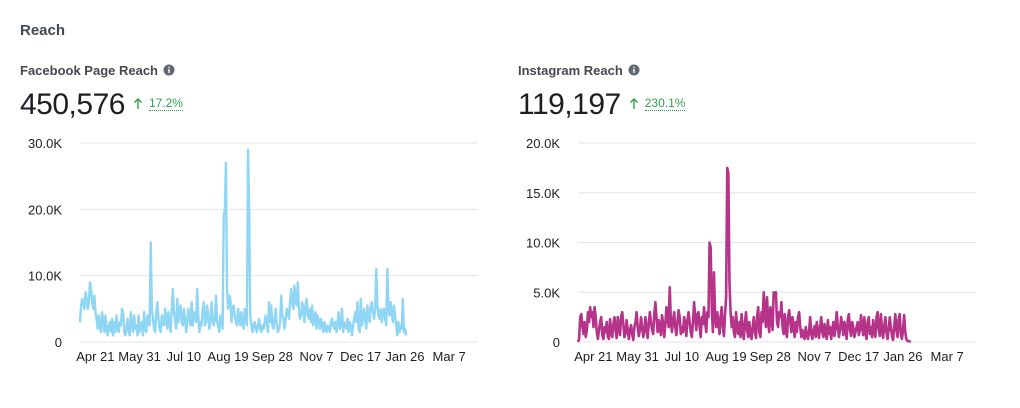 This screenshot has width=1020, height=408. What do you see at coordinates (543, 193) in the screenshot?
I see `y-tick-label: 15.0K` at bounding box center [543, 193].